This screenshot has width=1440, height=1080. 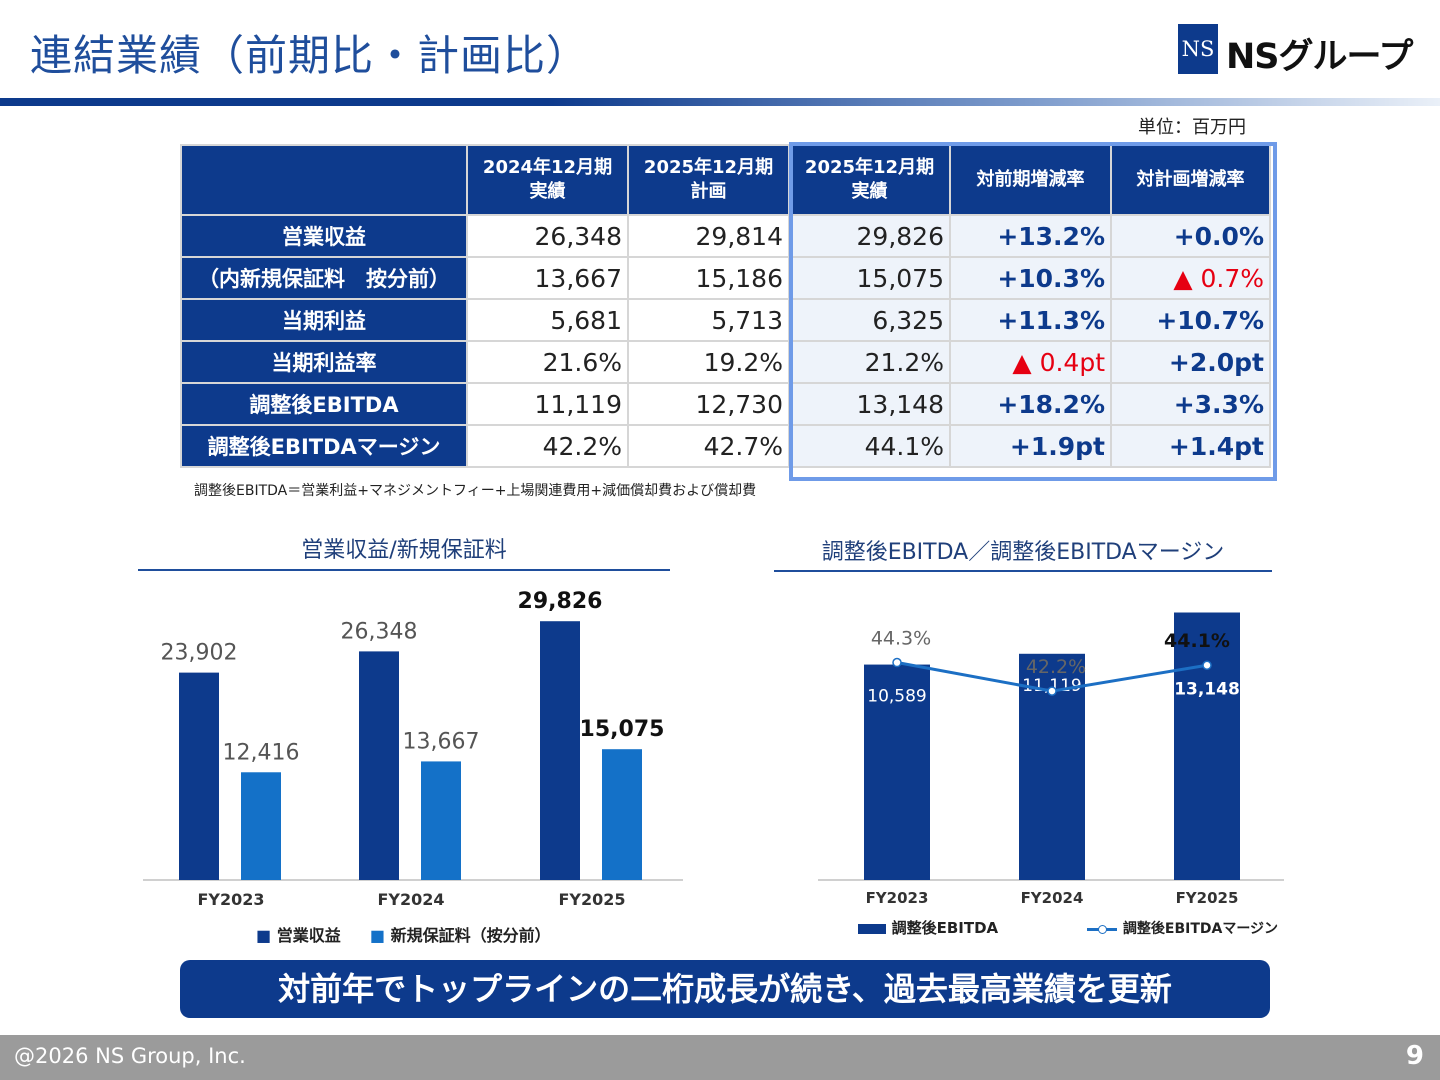 What do you see at coordinates (264, 935) in the screenshot?
I see `legend-swatch-revenue: ■` at bounding box center [264, 935].